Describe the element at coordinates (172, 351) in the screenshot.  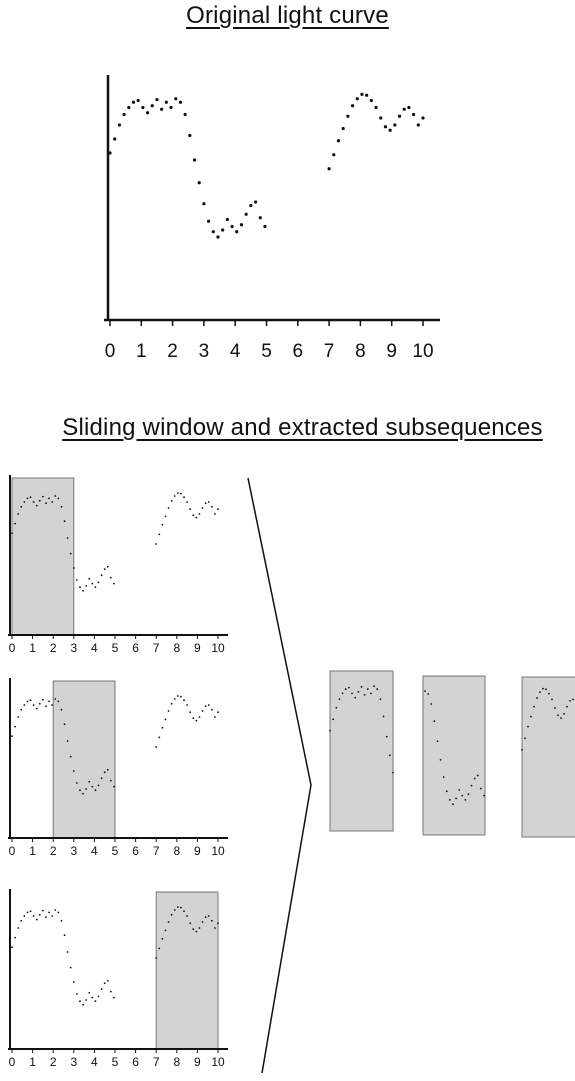
I see `x-tick-label: 2` at that location.